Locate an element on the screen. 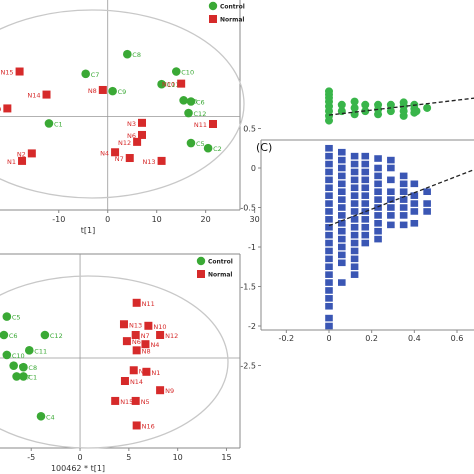 This screenshot has width=474, height=474. point-label: N4 is located at coordinates (104, 153).